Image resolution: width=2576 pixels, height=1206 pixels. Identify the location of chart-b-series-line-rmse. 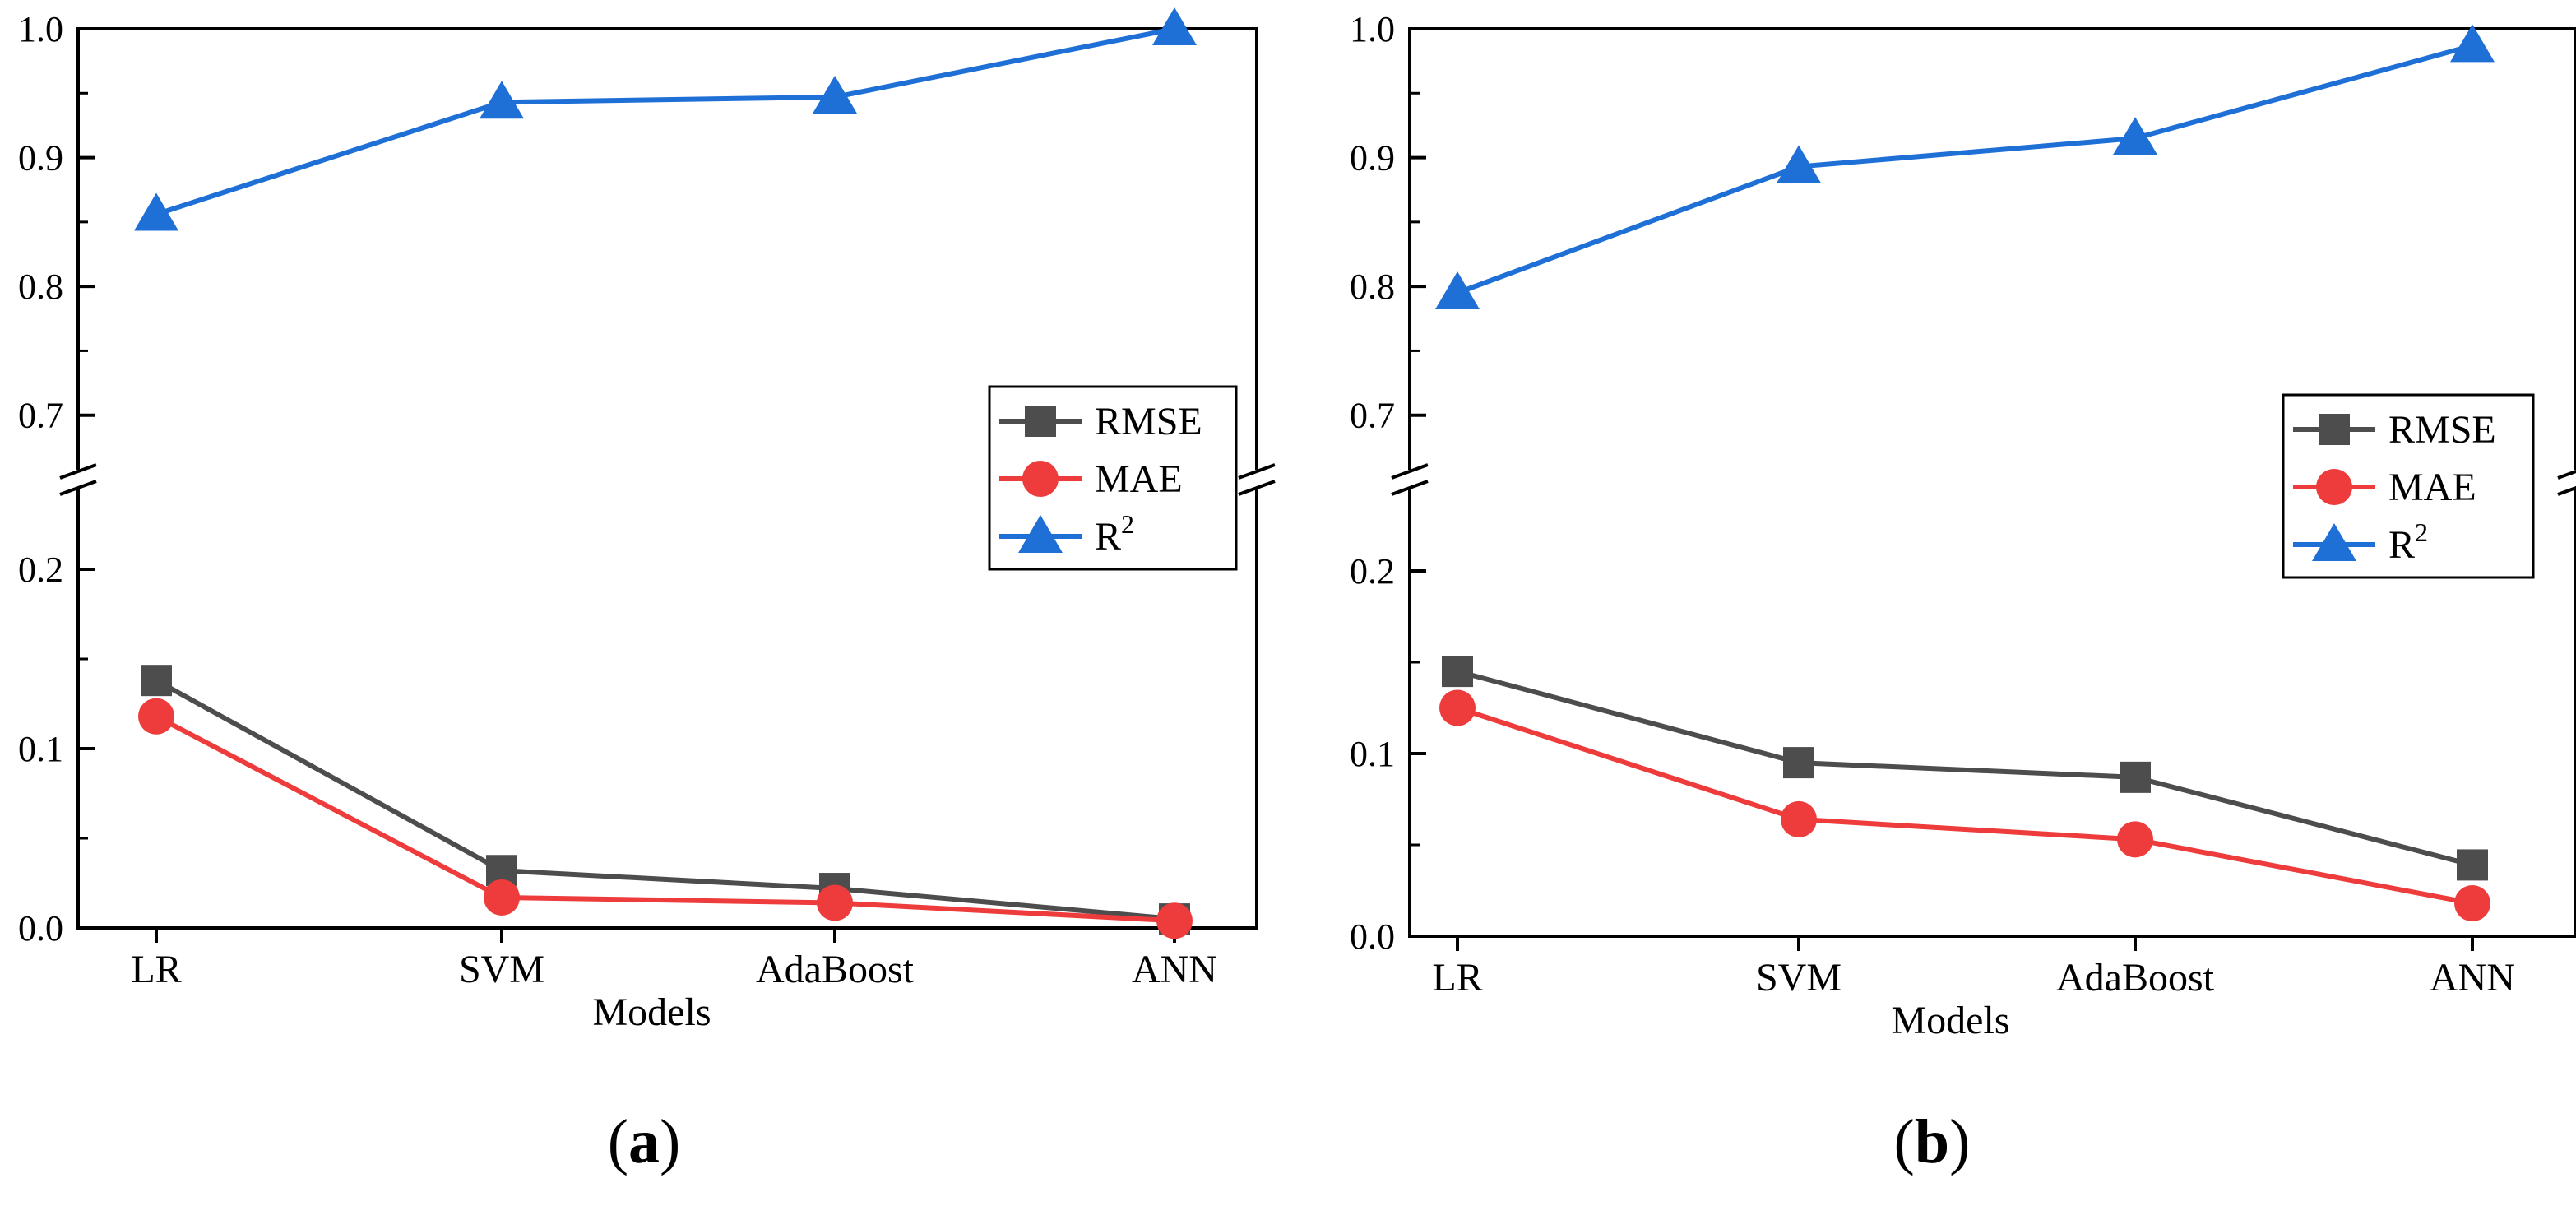
(1965, 768).